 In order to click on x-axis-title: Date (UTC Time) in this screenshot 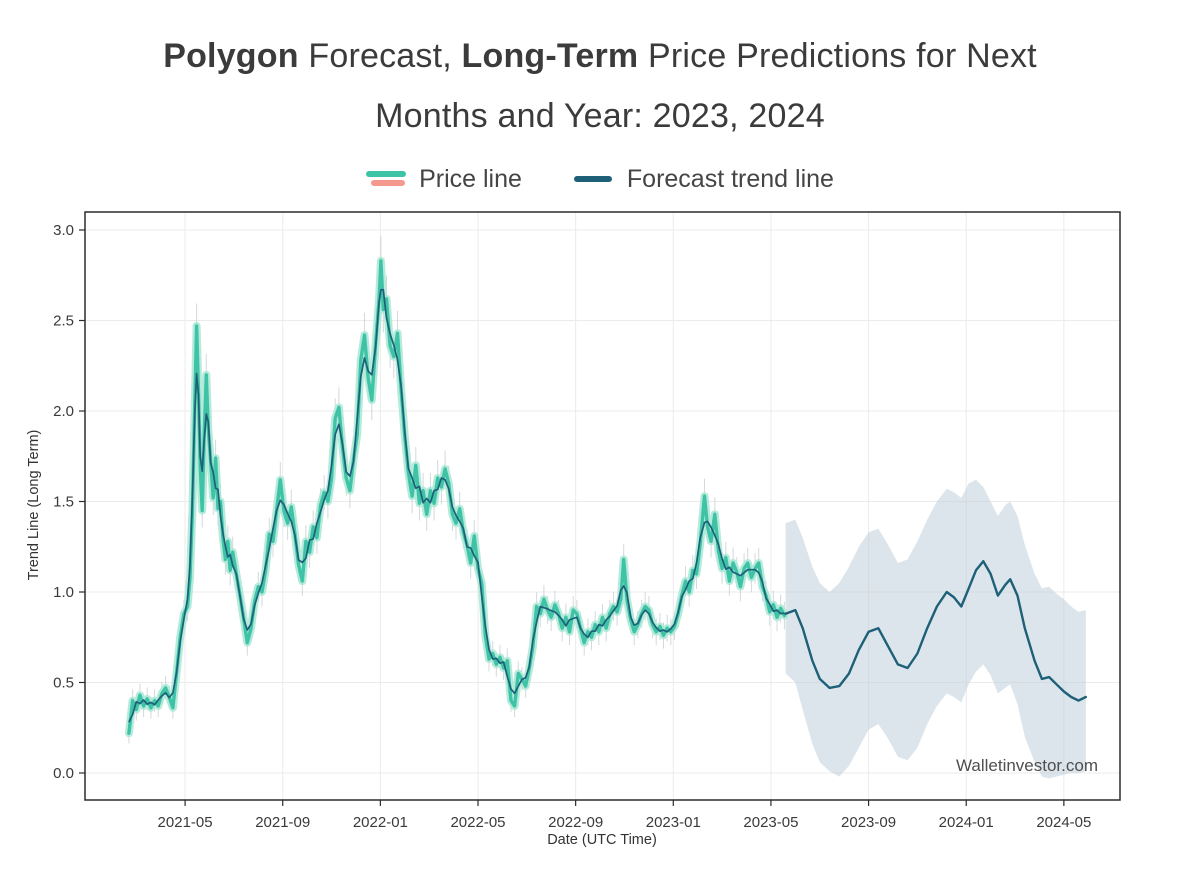, I will do `click(602, 840)`.